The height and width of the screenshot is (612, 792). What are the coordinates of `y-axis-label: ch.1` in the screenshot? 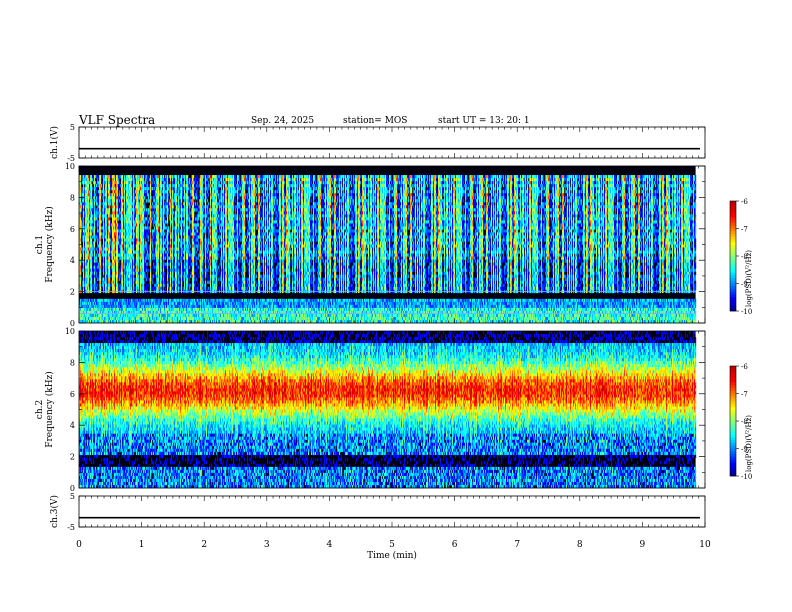 It's located at (40, 244).